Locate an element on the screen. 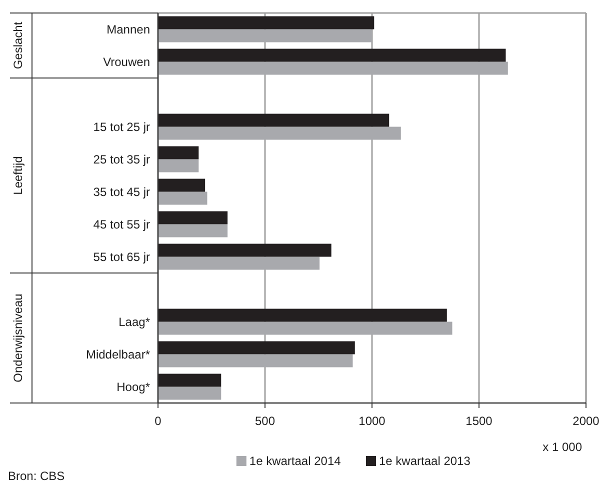 The image size is (612, 488). y-tick-label: 25 tot 35 jr is located at coordinates (121, 159).